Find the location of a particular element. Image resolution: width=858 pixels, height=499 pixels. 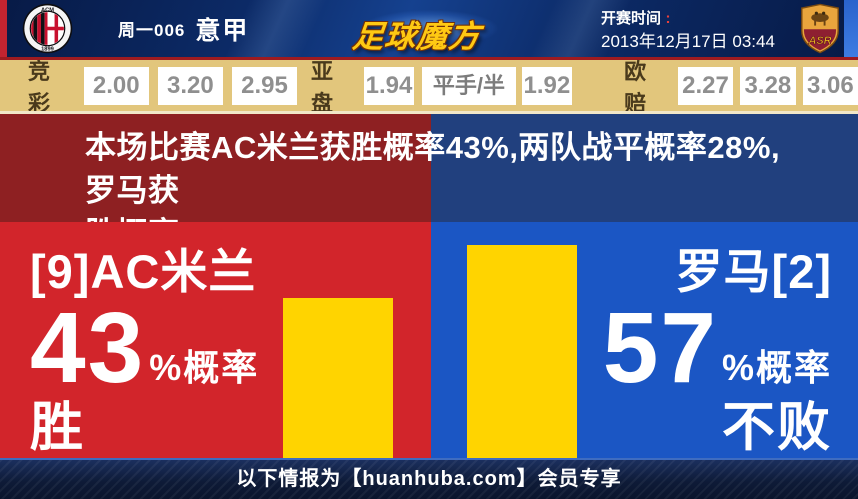

yapan-odd-away: 1.92 is located at coordinates (547, 85).